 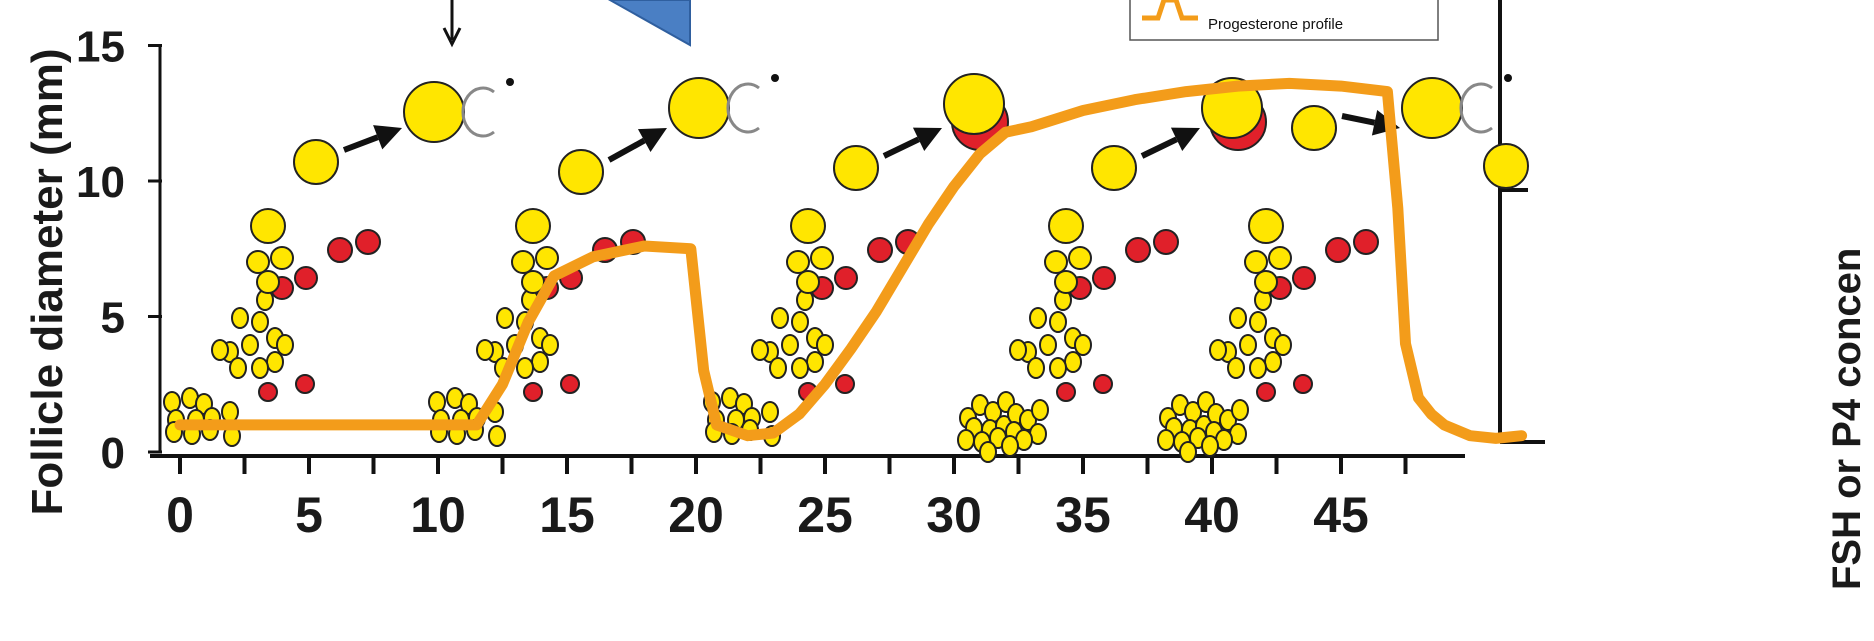 I want to click on legend-swatch, so click(x=1170, y=10).